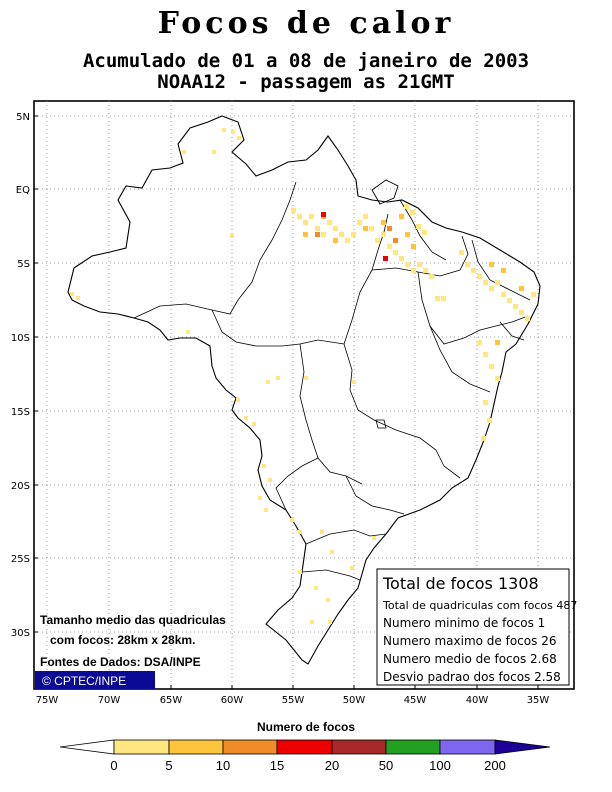 The width and height of the screenshot is (612, 792). Describe the element at coordinates (120, 662) in the screenshot. I see `data-sources-note: Fontes de Dados: DSA/INPE` at that location.